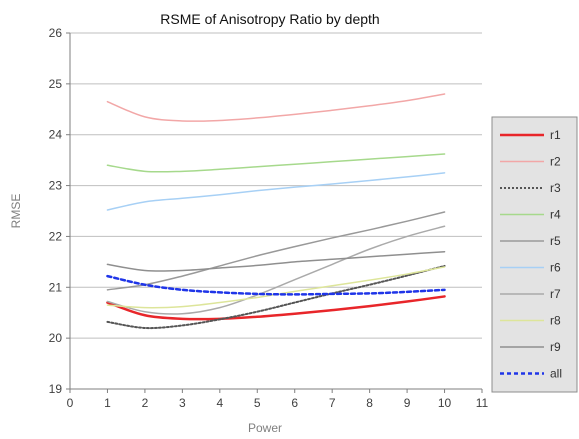 This screenshot has height=439, width=579. Describe the element at coordinates (276, 107) in the screenshot. I see `series-line-r2` at that location.